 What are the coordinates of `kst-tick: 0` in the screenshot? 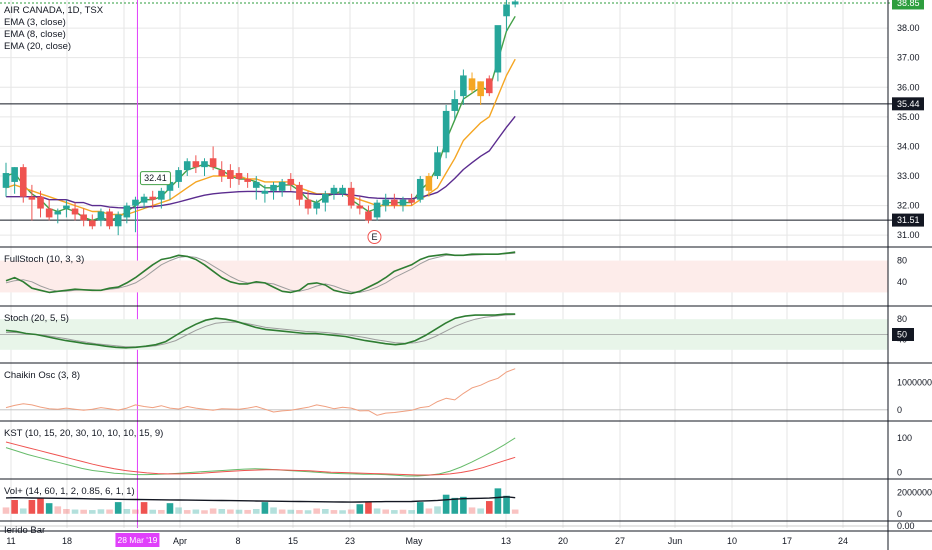 It's located at (899, 473).